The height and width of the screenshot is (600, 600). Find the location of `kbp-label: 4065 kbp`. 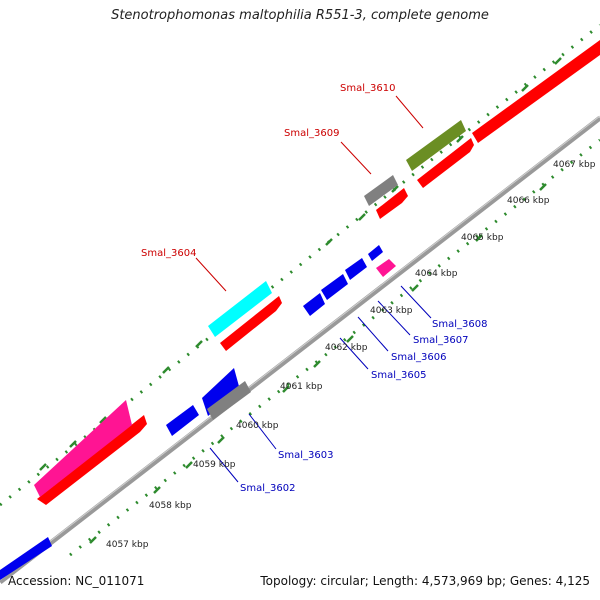

kbp-label: 4065 kbp is located at coordinates (482, 238).